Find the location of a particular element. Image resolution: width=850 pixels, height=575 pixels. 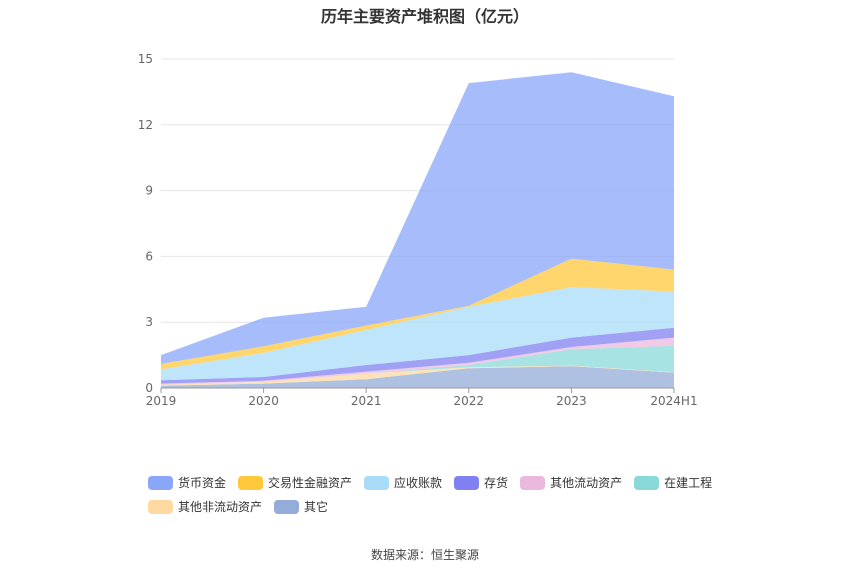

area-series-在建工程 is located at coordinates (417, 365).